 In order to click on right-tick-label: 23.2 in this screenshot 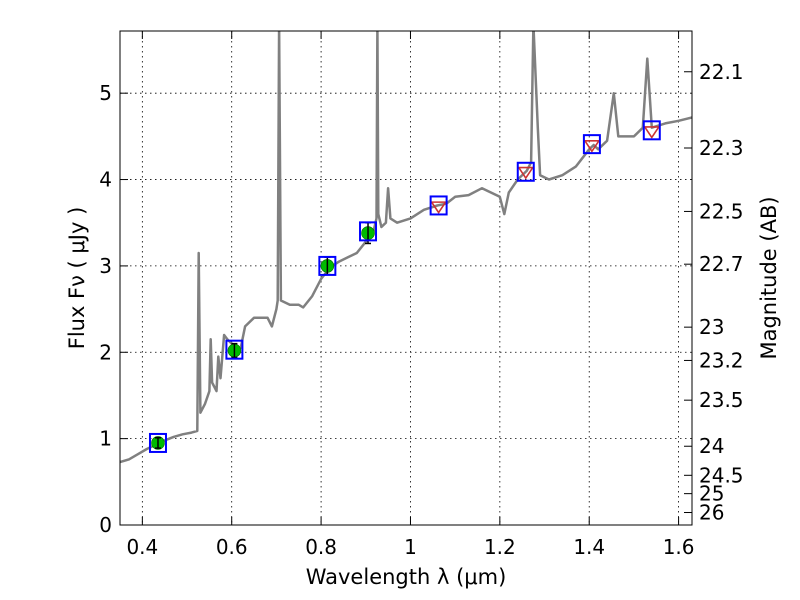, I will do `click(721, 360)`.